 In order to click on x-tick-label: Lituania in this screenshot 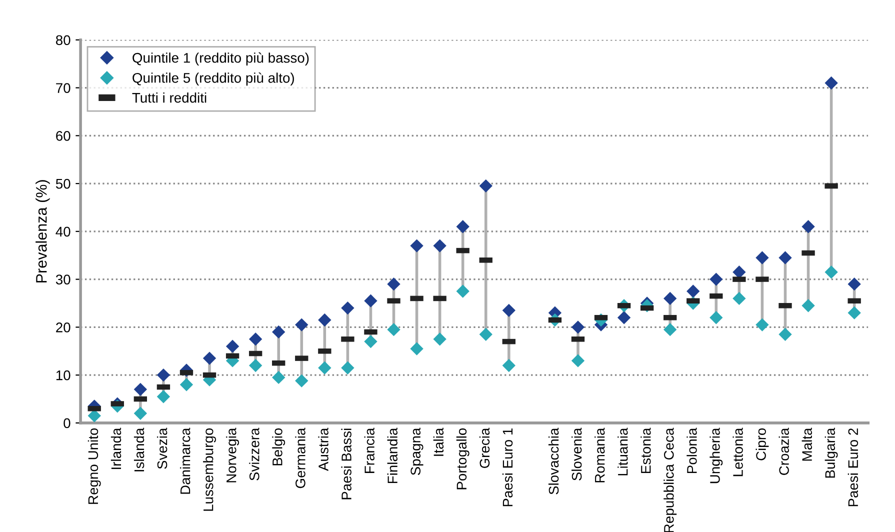, I will do `click(623, 452)`.